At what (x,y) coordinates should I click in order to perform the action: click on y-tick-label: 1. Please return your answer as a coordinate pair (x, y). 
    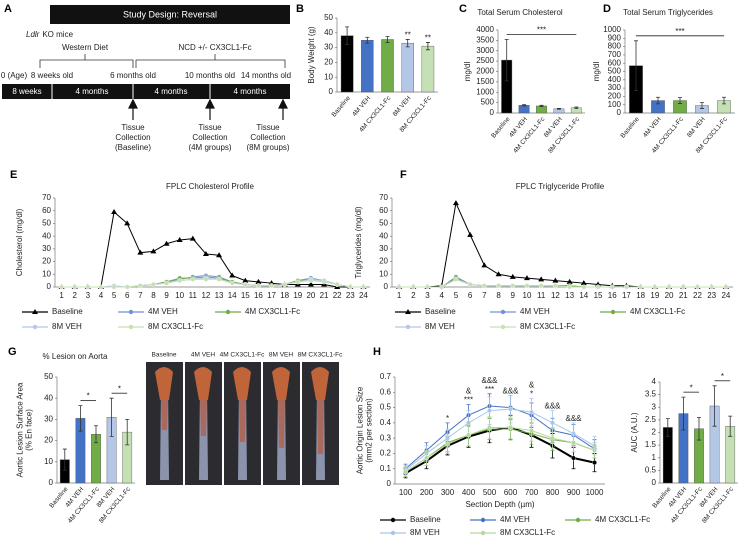
    Looking at the image, I should click on (654, 457).